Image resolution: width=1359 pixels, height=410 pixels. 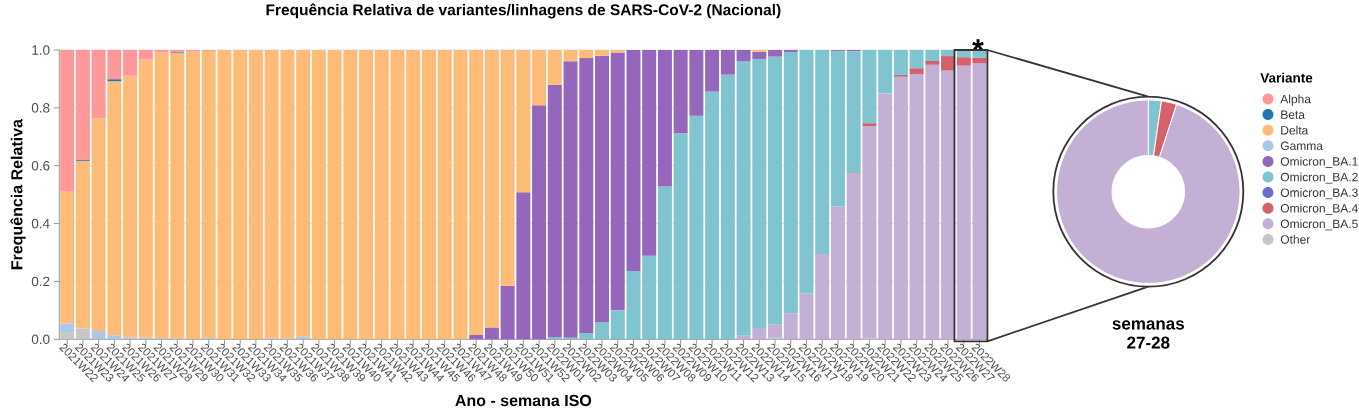 I want to click on y-tick-label: 1.0, so click(x=41, y=50).